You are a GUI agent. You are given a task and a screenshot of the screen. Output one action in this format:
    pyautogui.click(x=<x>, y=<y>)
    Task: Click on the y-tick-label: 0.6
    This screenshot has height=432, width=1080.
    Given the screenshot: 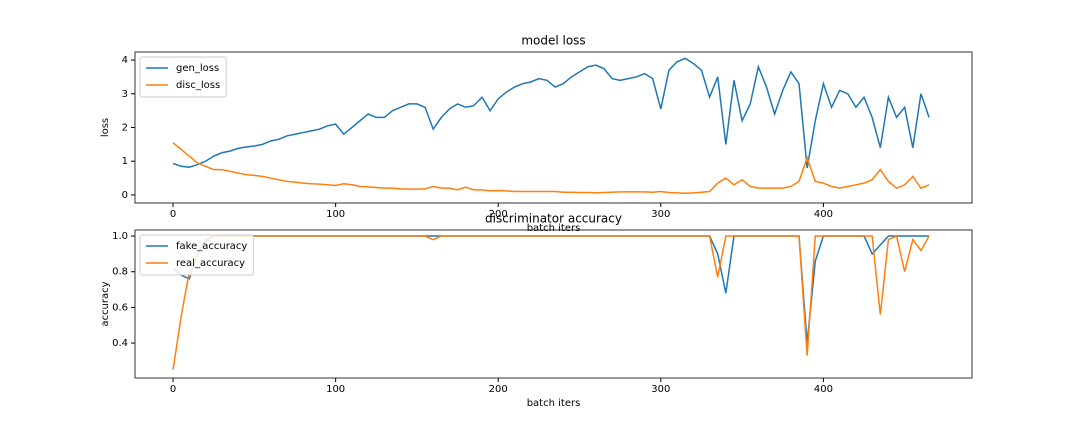 What is the action you would take?
    pyautogui.click(x=120, y=307)
    